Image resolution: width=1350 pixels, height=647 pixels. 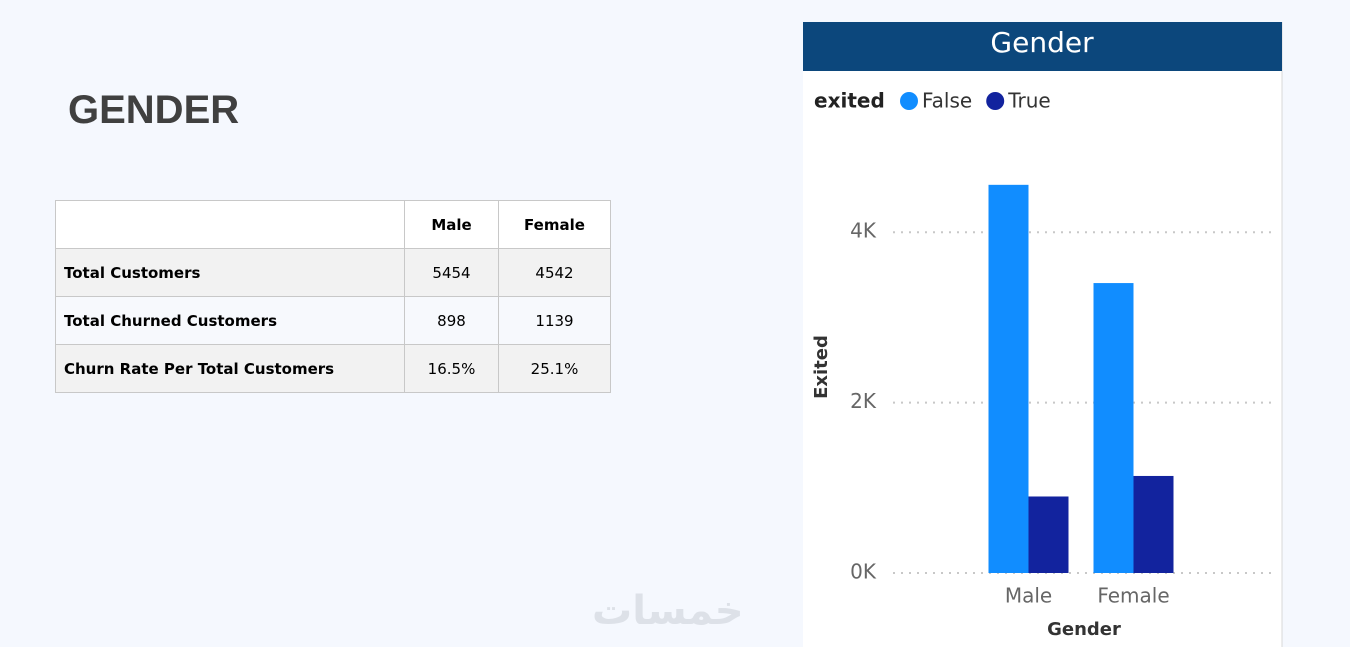 I want to click on table-row: Churn Rate Per Total Customers 16.5% 25.1%, so click(x=333, y=368).